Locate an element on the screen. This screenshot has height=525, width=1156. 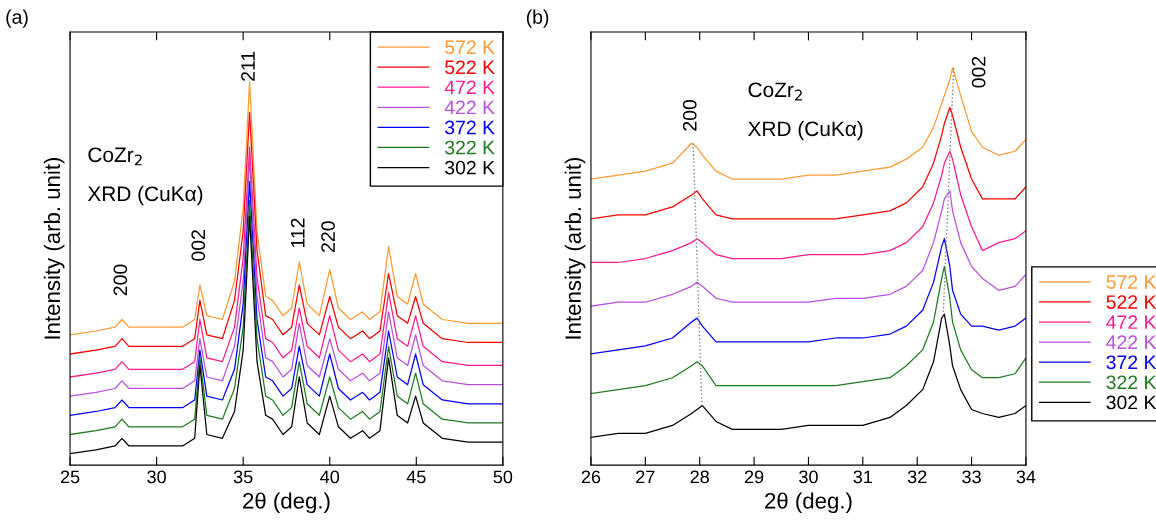
annotation: 112 is located at coordinates (297, 233).